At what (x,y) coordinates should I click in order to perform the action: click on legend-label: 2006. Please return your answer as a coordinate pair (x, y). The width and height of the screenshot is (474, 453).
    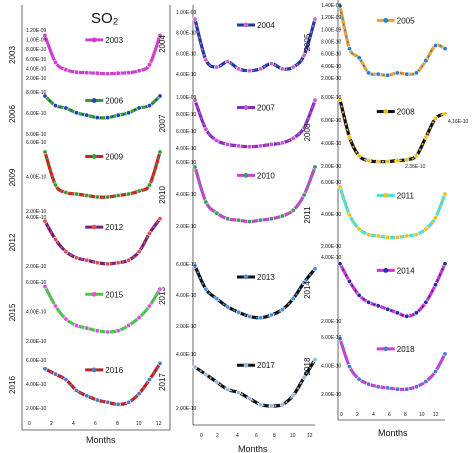
    Looking at the image, I should click on (114, 101).